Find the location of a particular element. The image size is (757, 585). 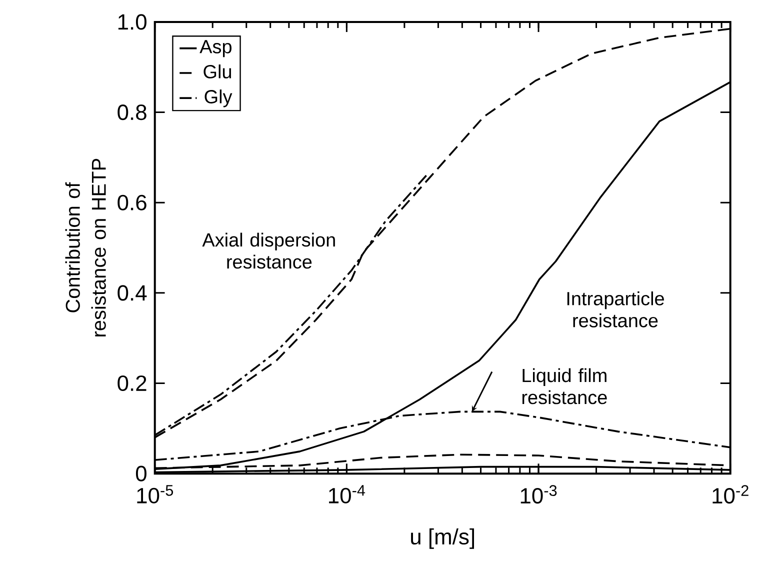

legend-label: Gly is located at coordinates (218, 98).